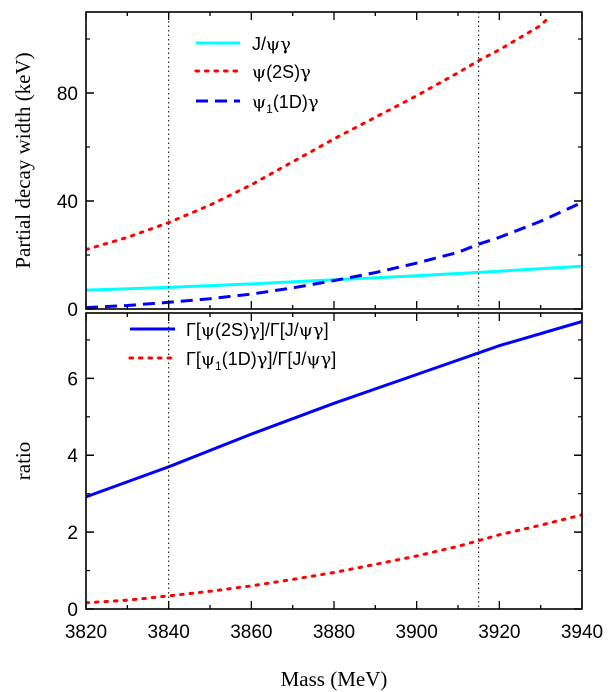 The image size is (609, 692). I want to click on y-tick-label: 6, so click(72, 379).